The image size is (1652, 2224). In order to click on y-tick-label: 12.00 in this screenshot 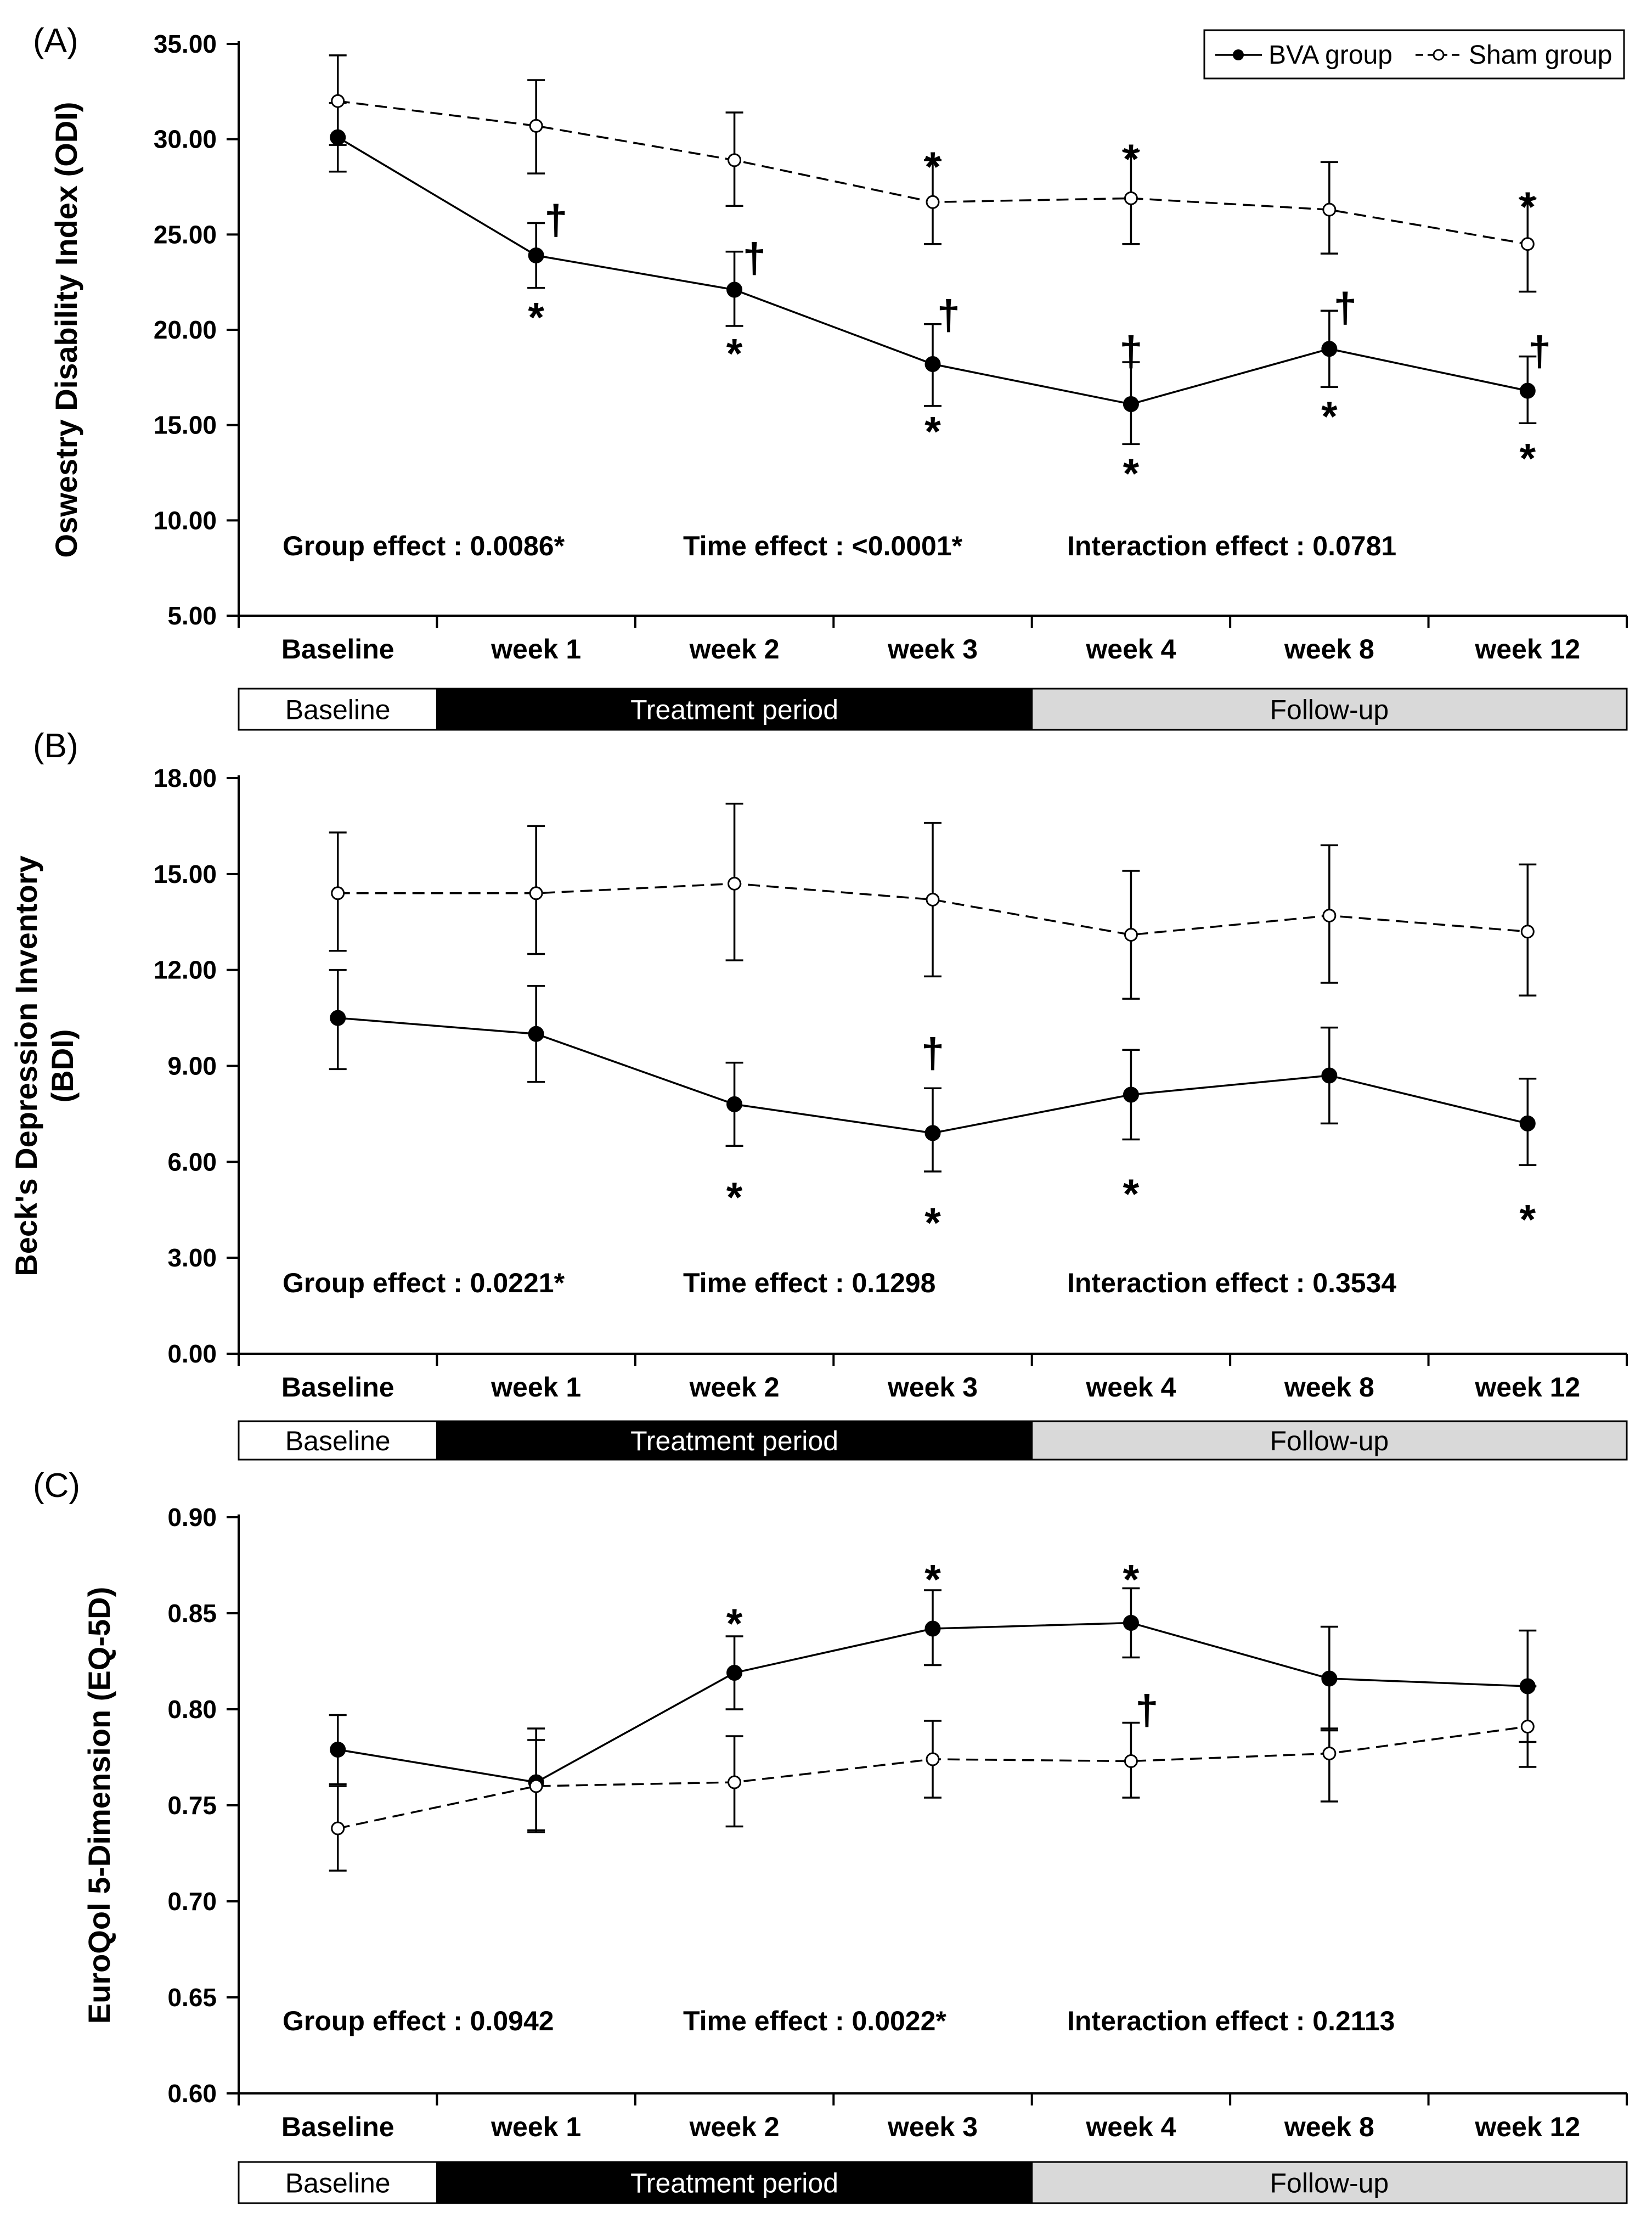, I will do `click(185, 970)`.